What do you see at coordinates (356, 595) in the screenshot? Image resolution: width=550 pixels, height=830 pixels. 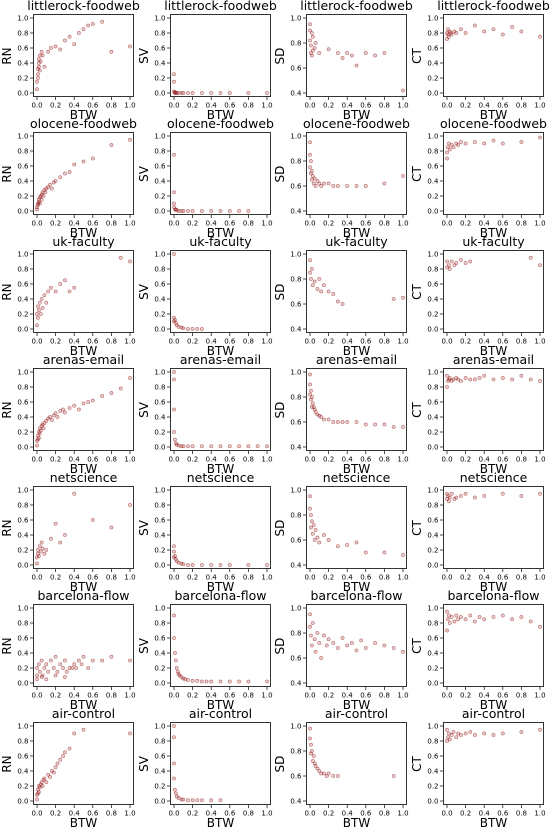 I see `panel-title: barcelona-flow` at bounding box center [356, 595].